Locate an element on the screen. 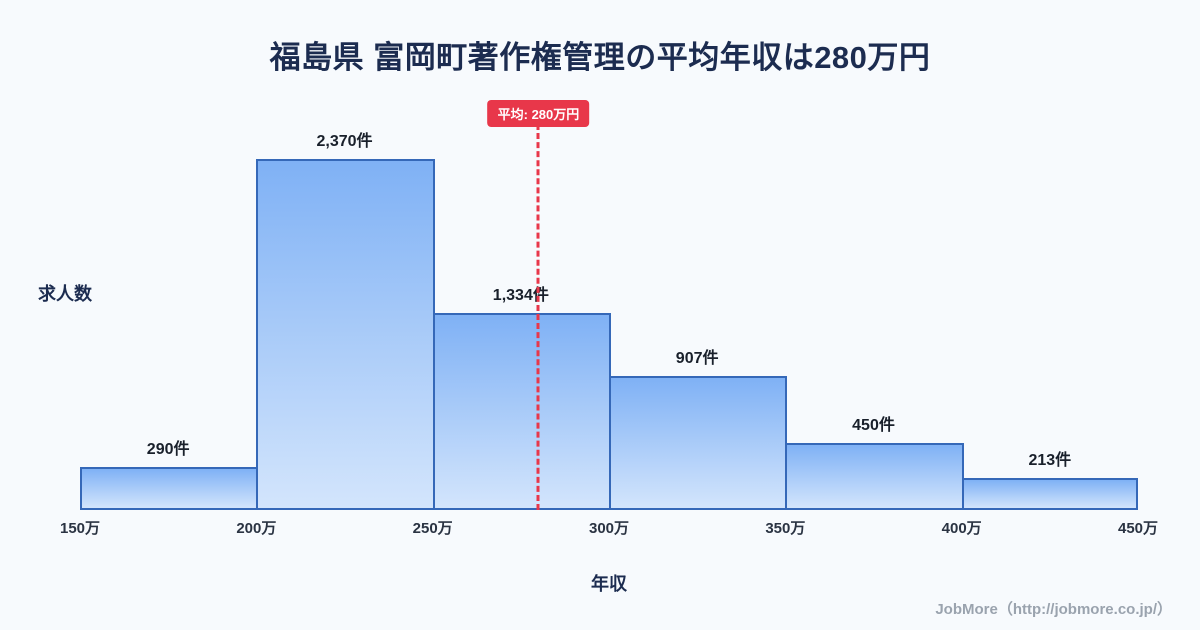 The height and width of the screenshot is (630, 1200). bar-value-label: 450件 is located at coordinates (873, 426).